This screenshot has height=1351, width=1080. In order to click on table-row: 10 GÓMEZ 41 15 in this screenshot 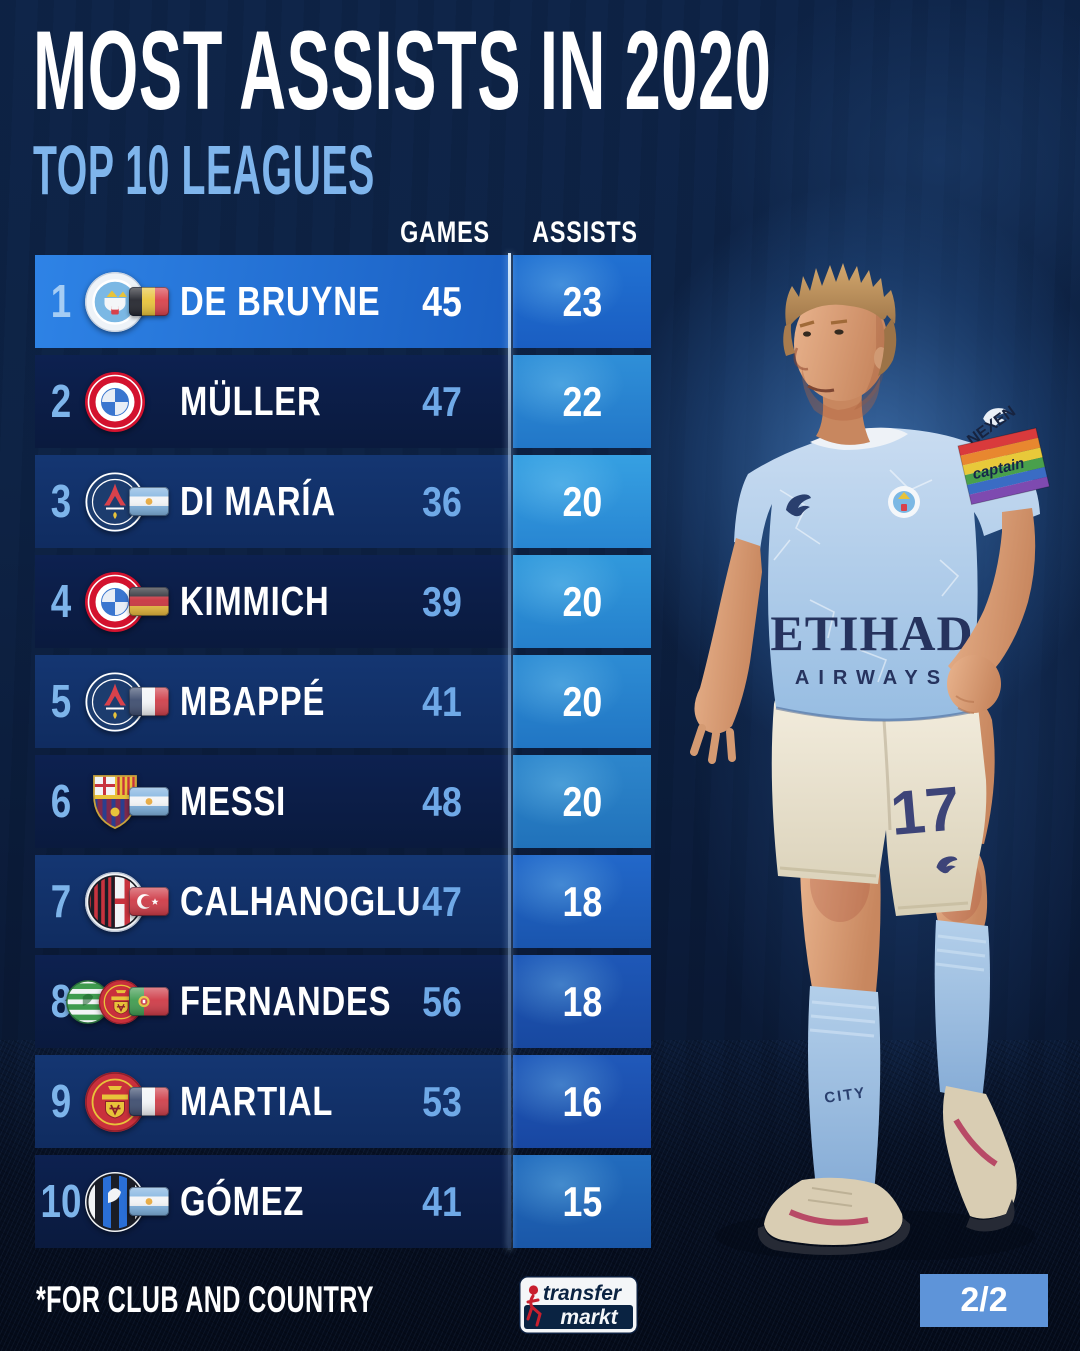, I will do `click(343, 1201)`.